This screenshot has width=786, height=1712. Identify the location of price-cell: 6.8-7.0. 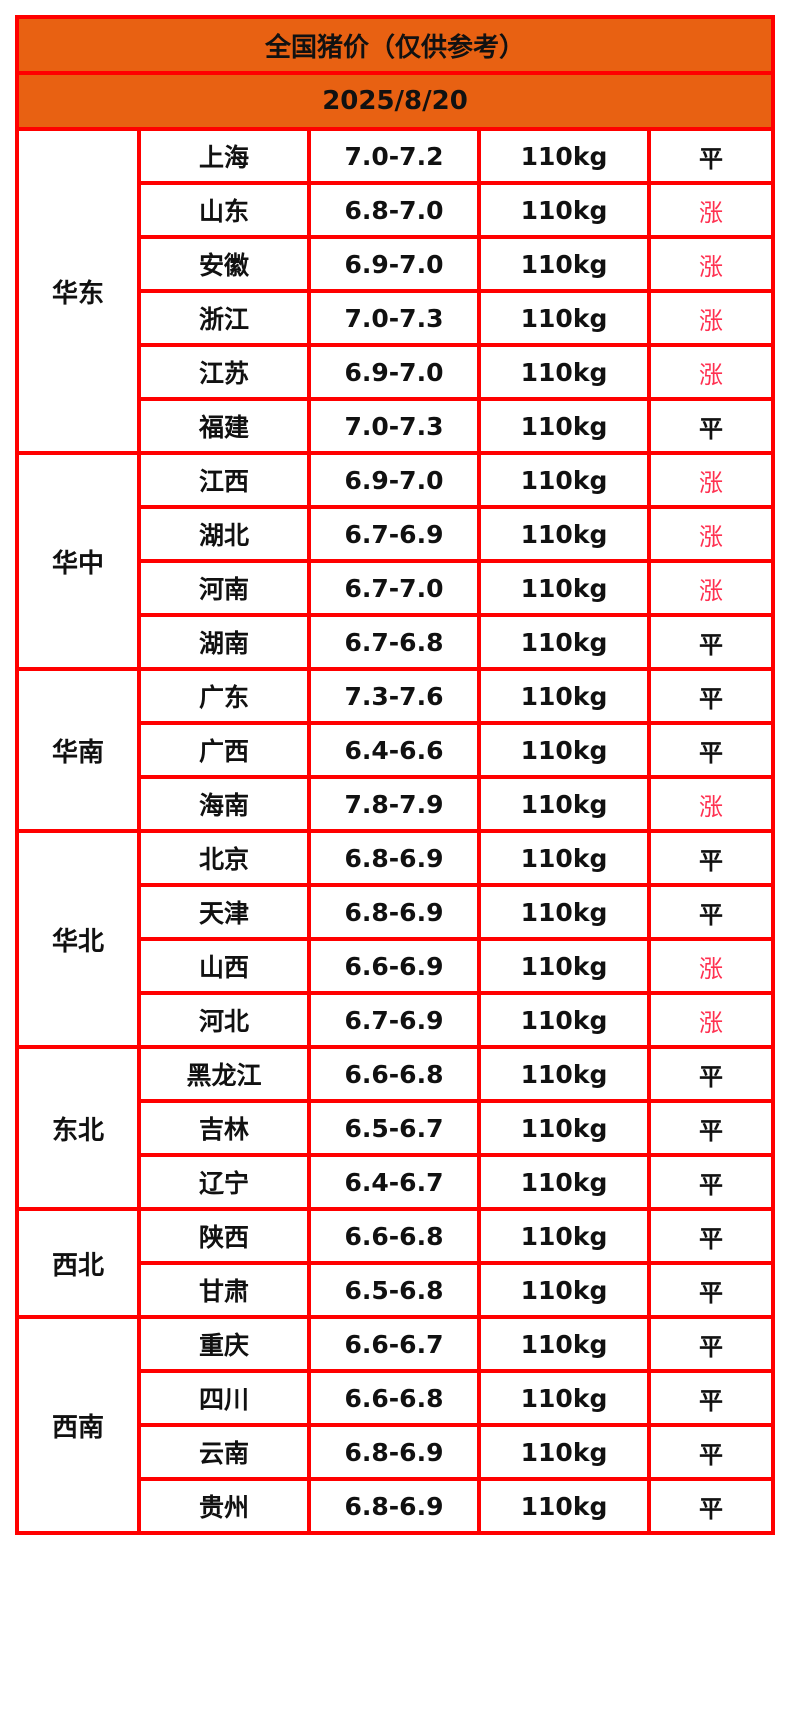
(394, 210).